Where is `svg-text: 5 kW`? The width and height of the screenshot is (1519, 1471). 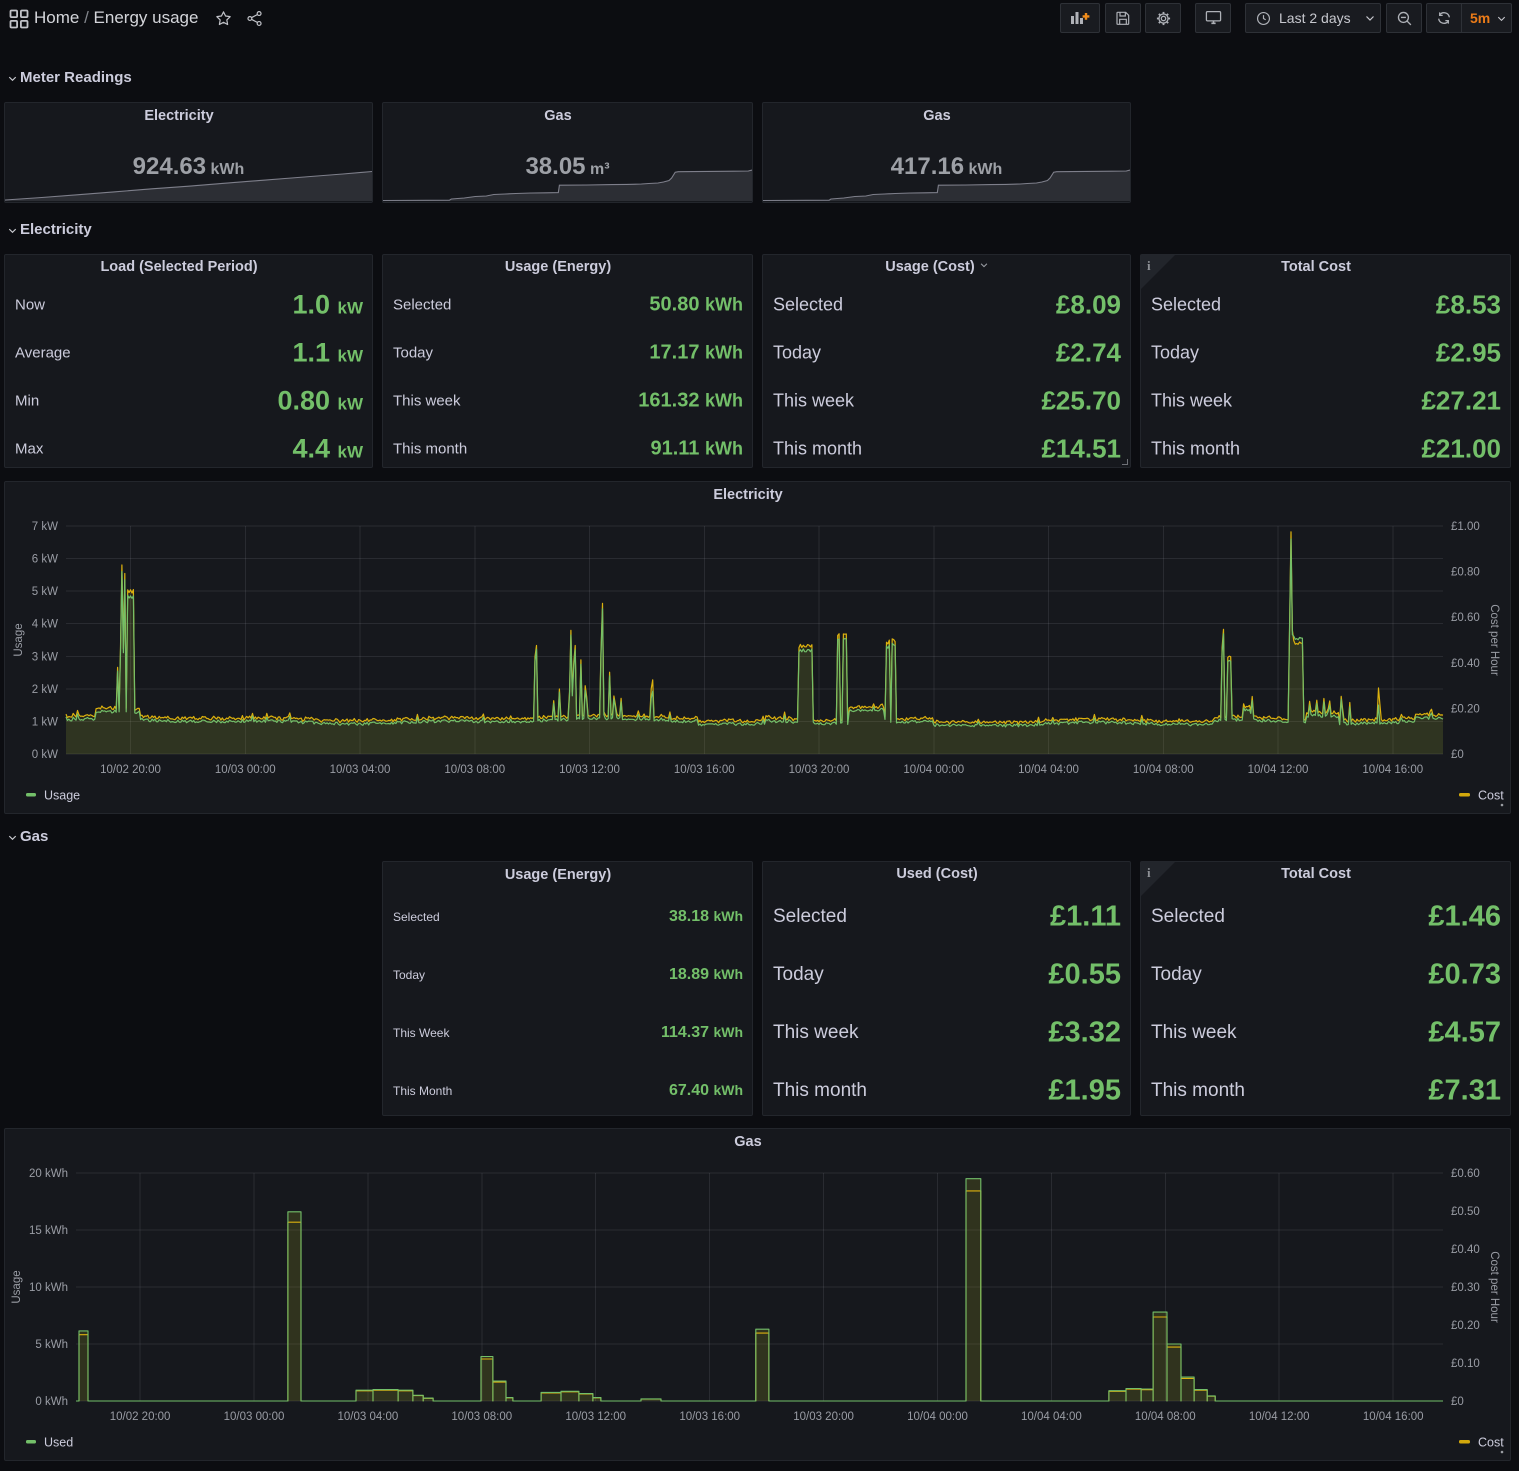
svg-text: 5 kW is located at coordinates (45, 592).